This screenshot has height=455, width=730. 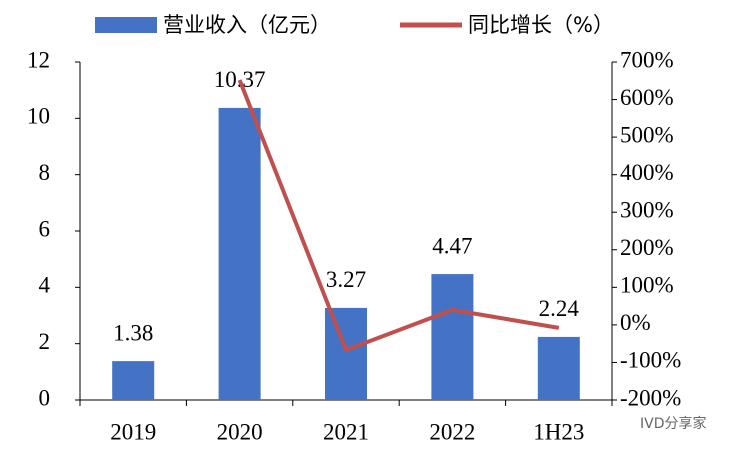 What do you see at coordinates (240, 431) in the screenshot?
I see `x-tick-label: 2020` at bounding box center [240, 431].